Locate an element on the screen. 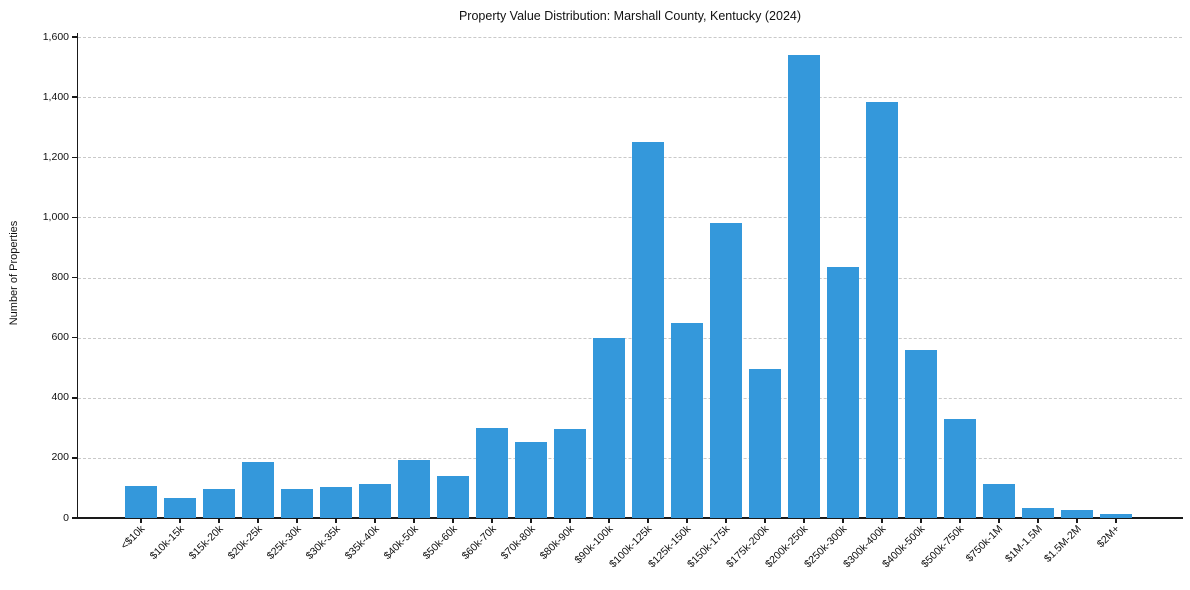 Image resolution: width=1190 pixels, height=590 pixels. y-axis-spine is located at coordinates (77, 275).